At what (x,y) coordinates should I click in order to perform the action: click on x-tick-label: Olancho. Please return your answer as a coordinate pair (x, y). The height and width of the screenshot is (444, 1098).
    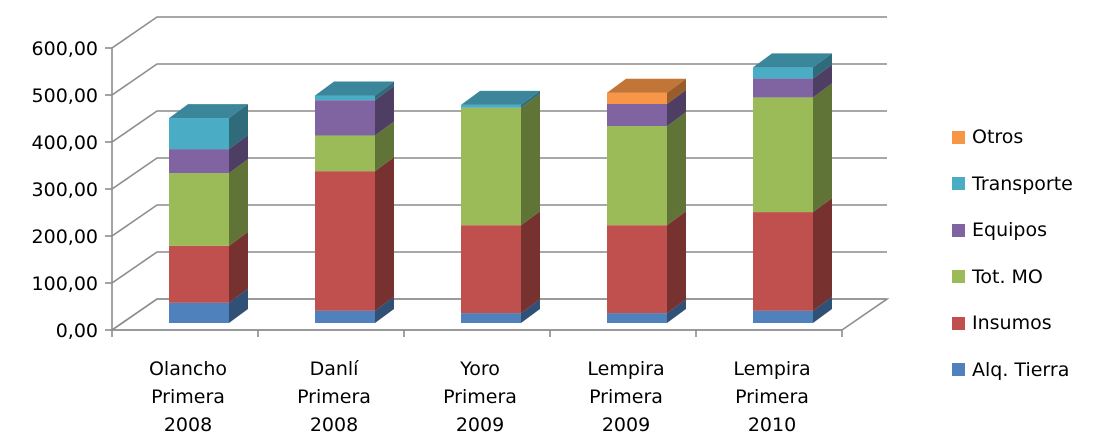
    Looking at the image, I should click on (188, 369).